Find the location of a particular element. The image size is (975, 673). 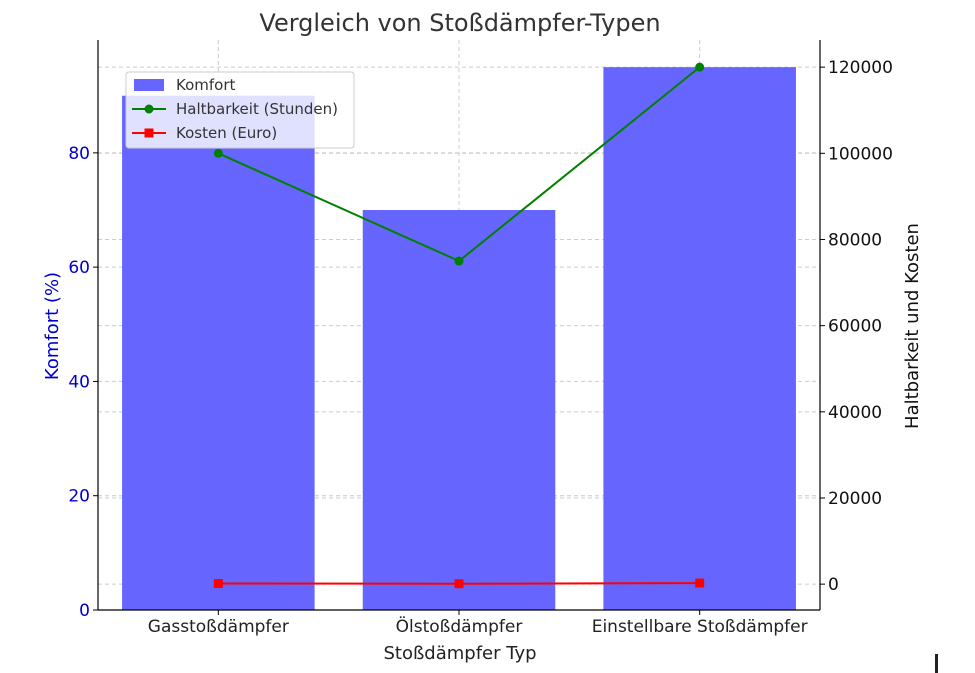

bar-komfort is located at coordinates (459, 410).